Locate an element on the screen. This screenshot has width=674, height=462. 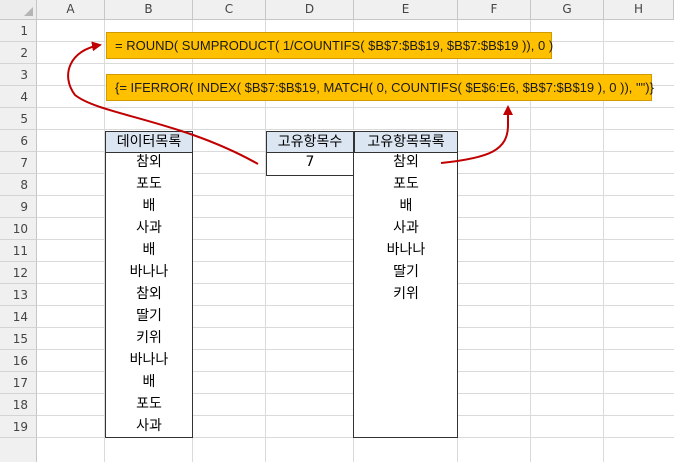
row-header: 8 is located at coordinates (18, 185).